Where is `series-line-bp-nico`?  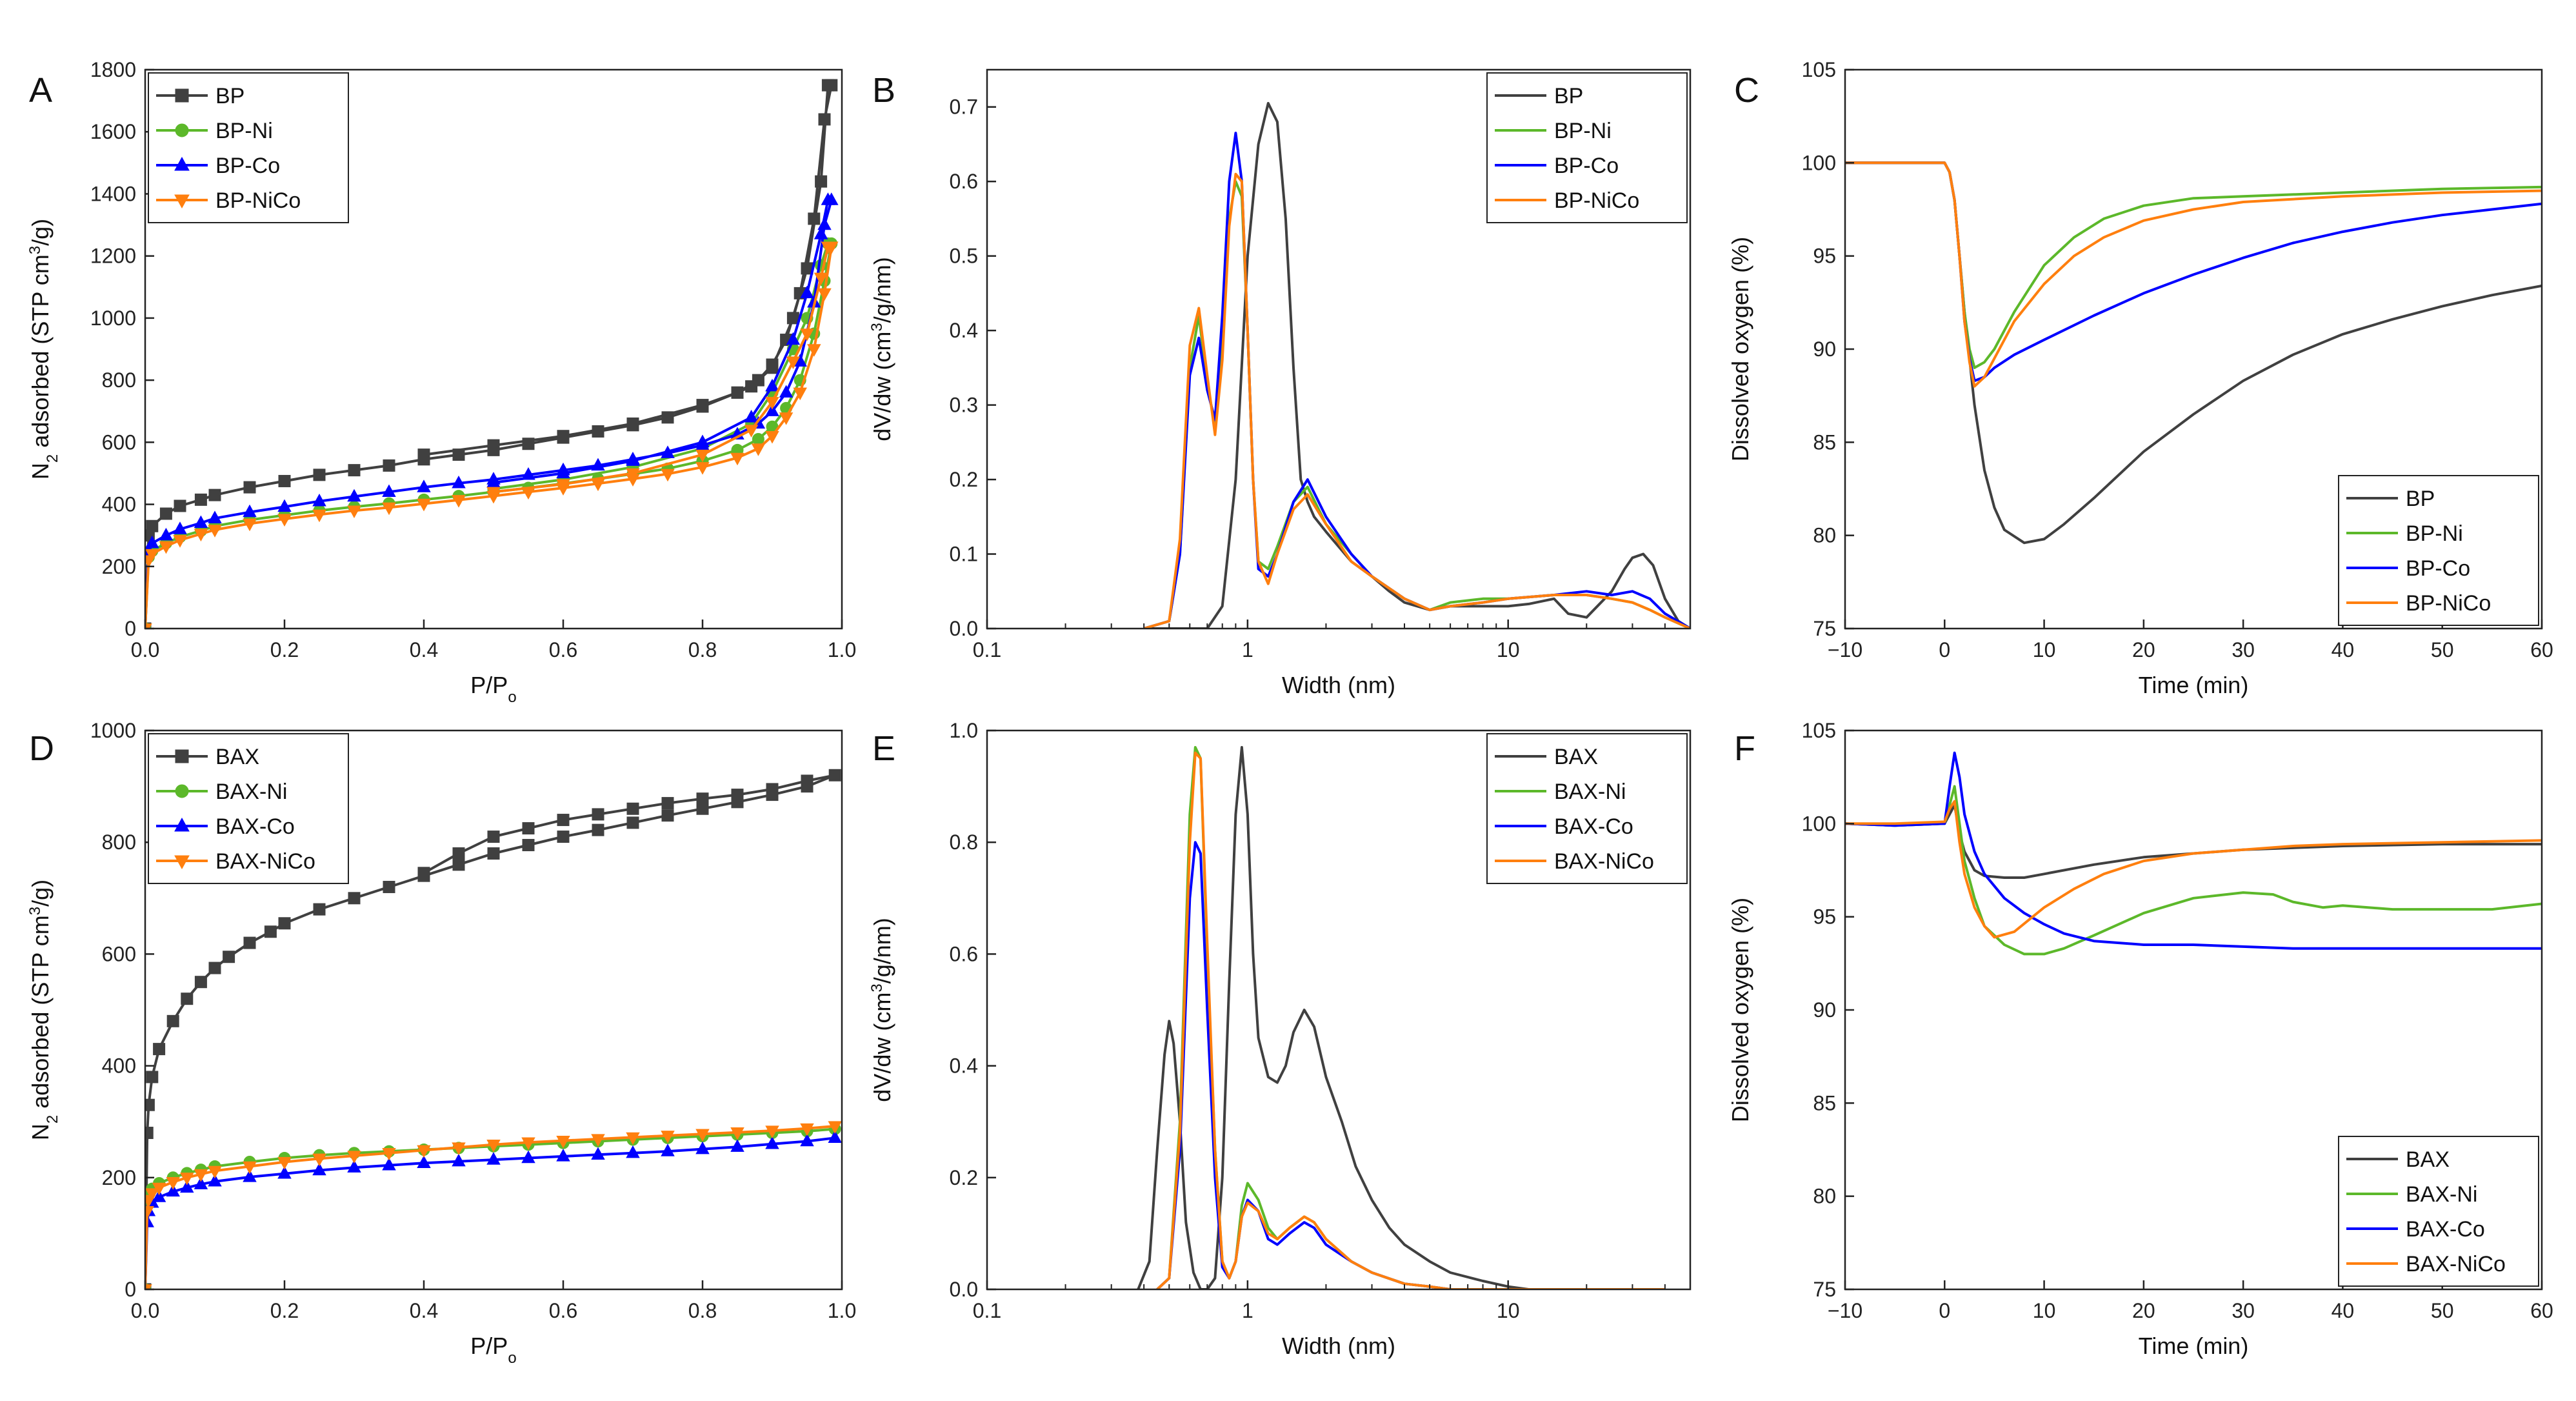
series-line-bp-nico is located at coordinates (2193, 275).